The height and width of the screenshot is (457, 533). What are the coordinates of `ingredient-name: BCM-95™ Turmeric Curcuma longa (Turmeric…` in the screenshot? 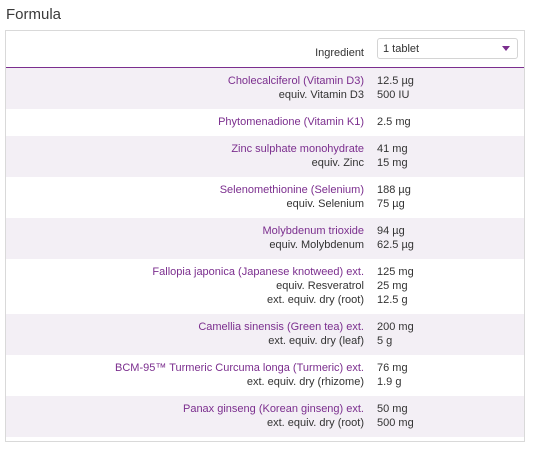 It's located at (239, 368).